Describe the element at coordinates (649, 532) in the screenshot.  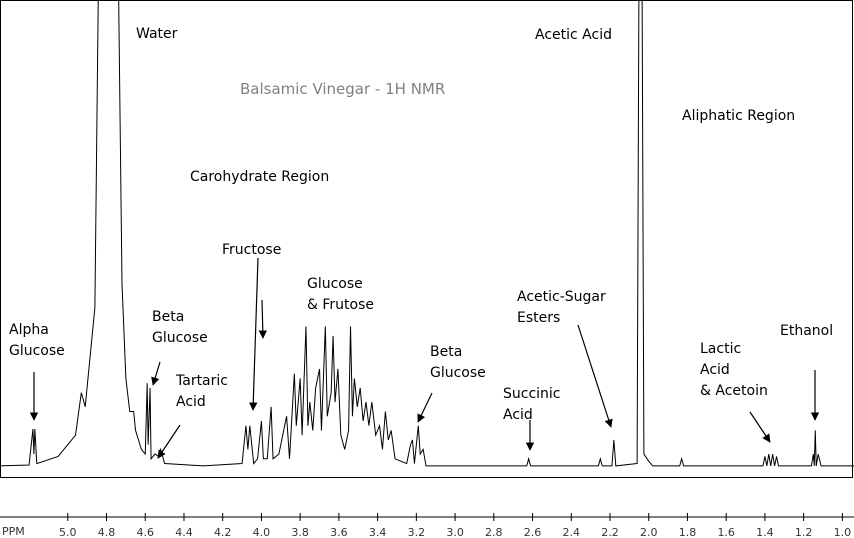
I see `x-tick-label: 2.0` at that location.